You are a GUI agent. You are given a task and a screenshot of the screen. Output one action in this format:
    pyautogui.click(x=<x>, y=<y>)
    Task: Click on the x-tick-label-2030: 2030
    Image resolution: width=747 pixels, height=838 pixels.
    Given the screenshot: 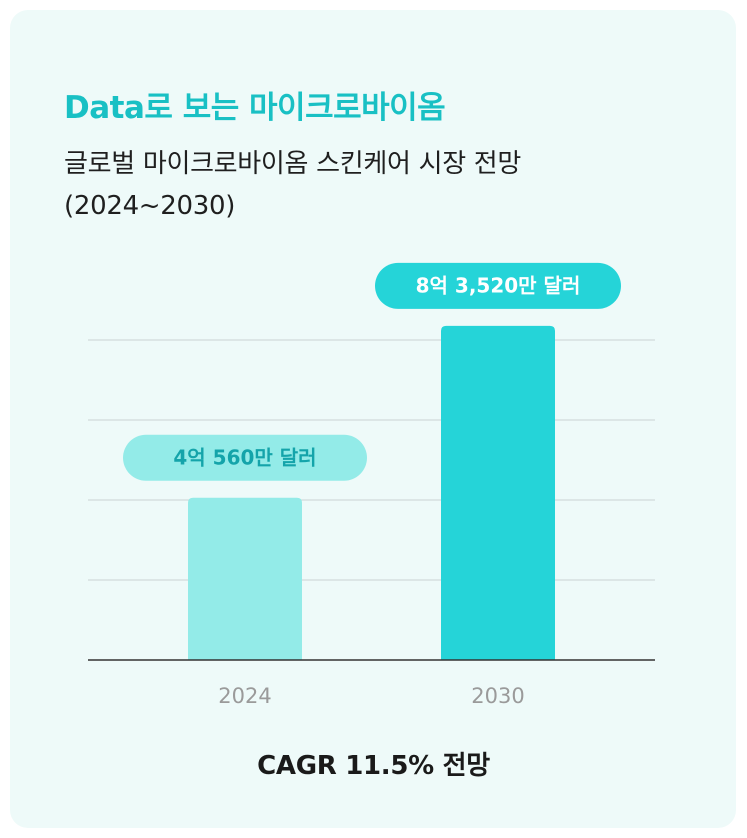 What is the action you would take?
    pyautogui.click(x=497, y=696)
    